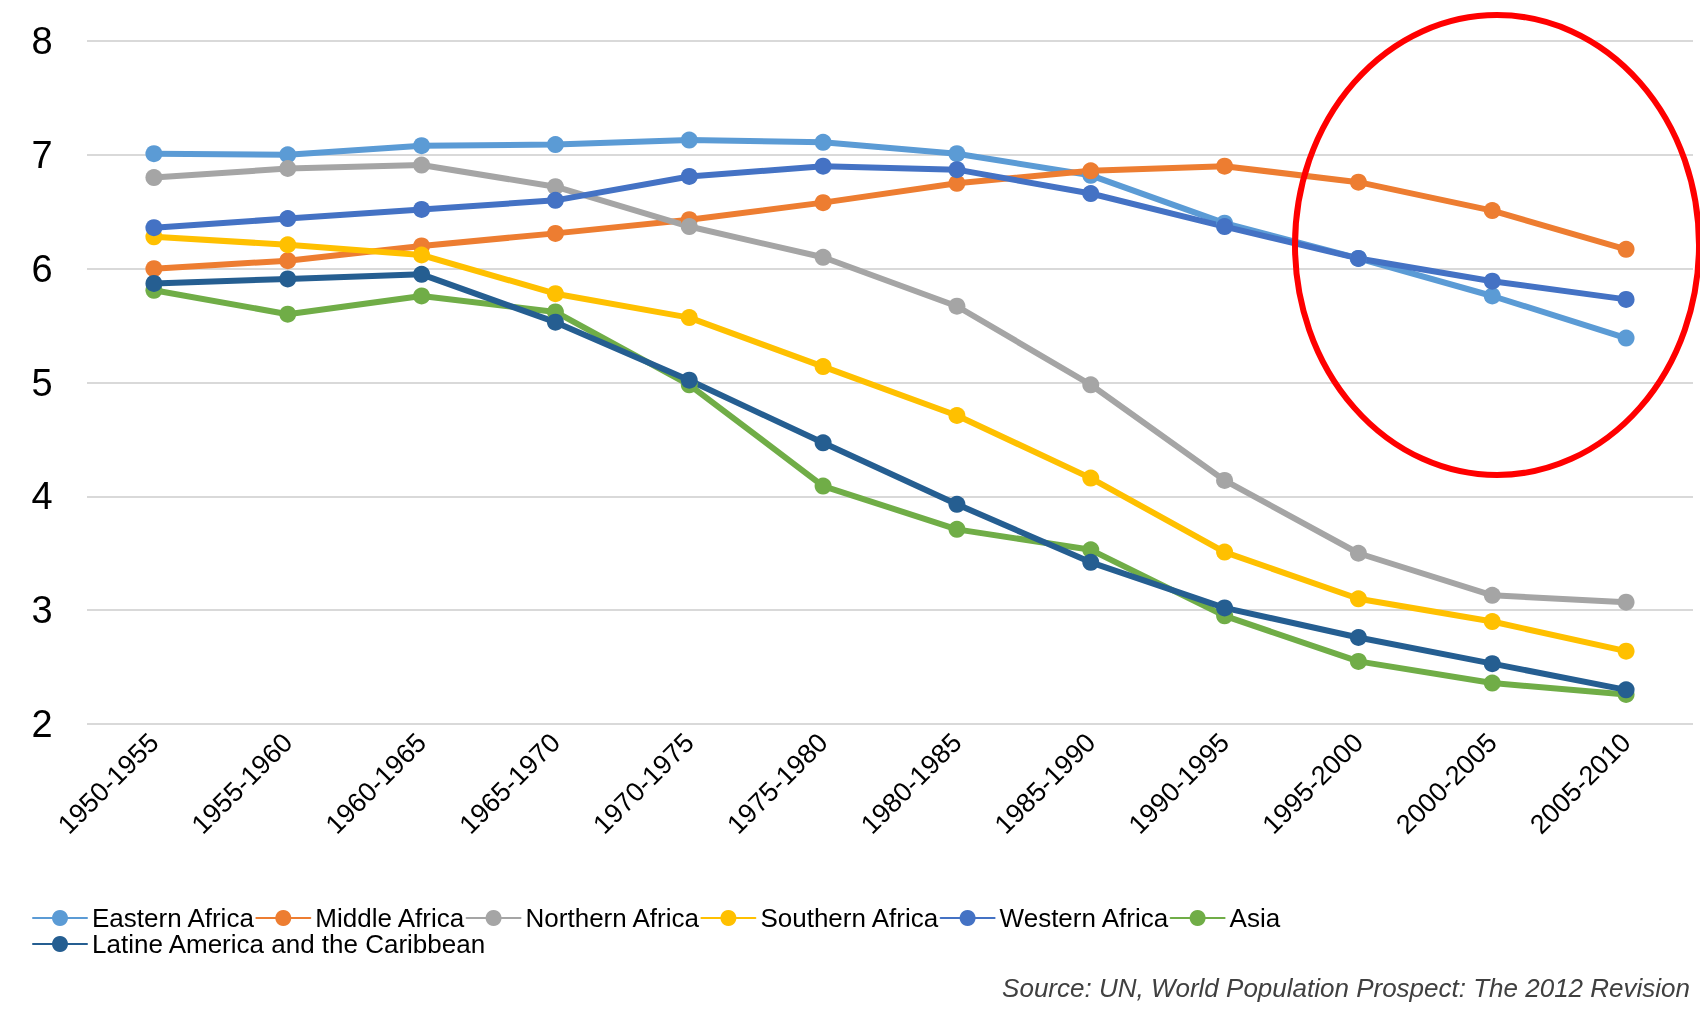  Describe the element at coordinates (42, 724) in the screenshot. I see `y-tick-label: 2` at that location.